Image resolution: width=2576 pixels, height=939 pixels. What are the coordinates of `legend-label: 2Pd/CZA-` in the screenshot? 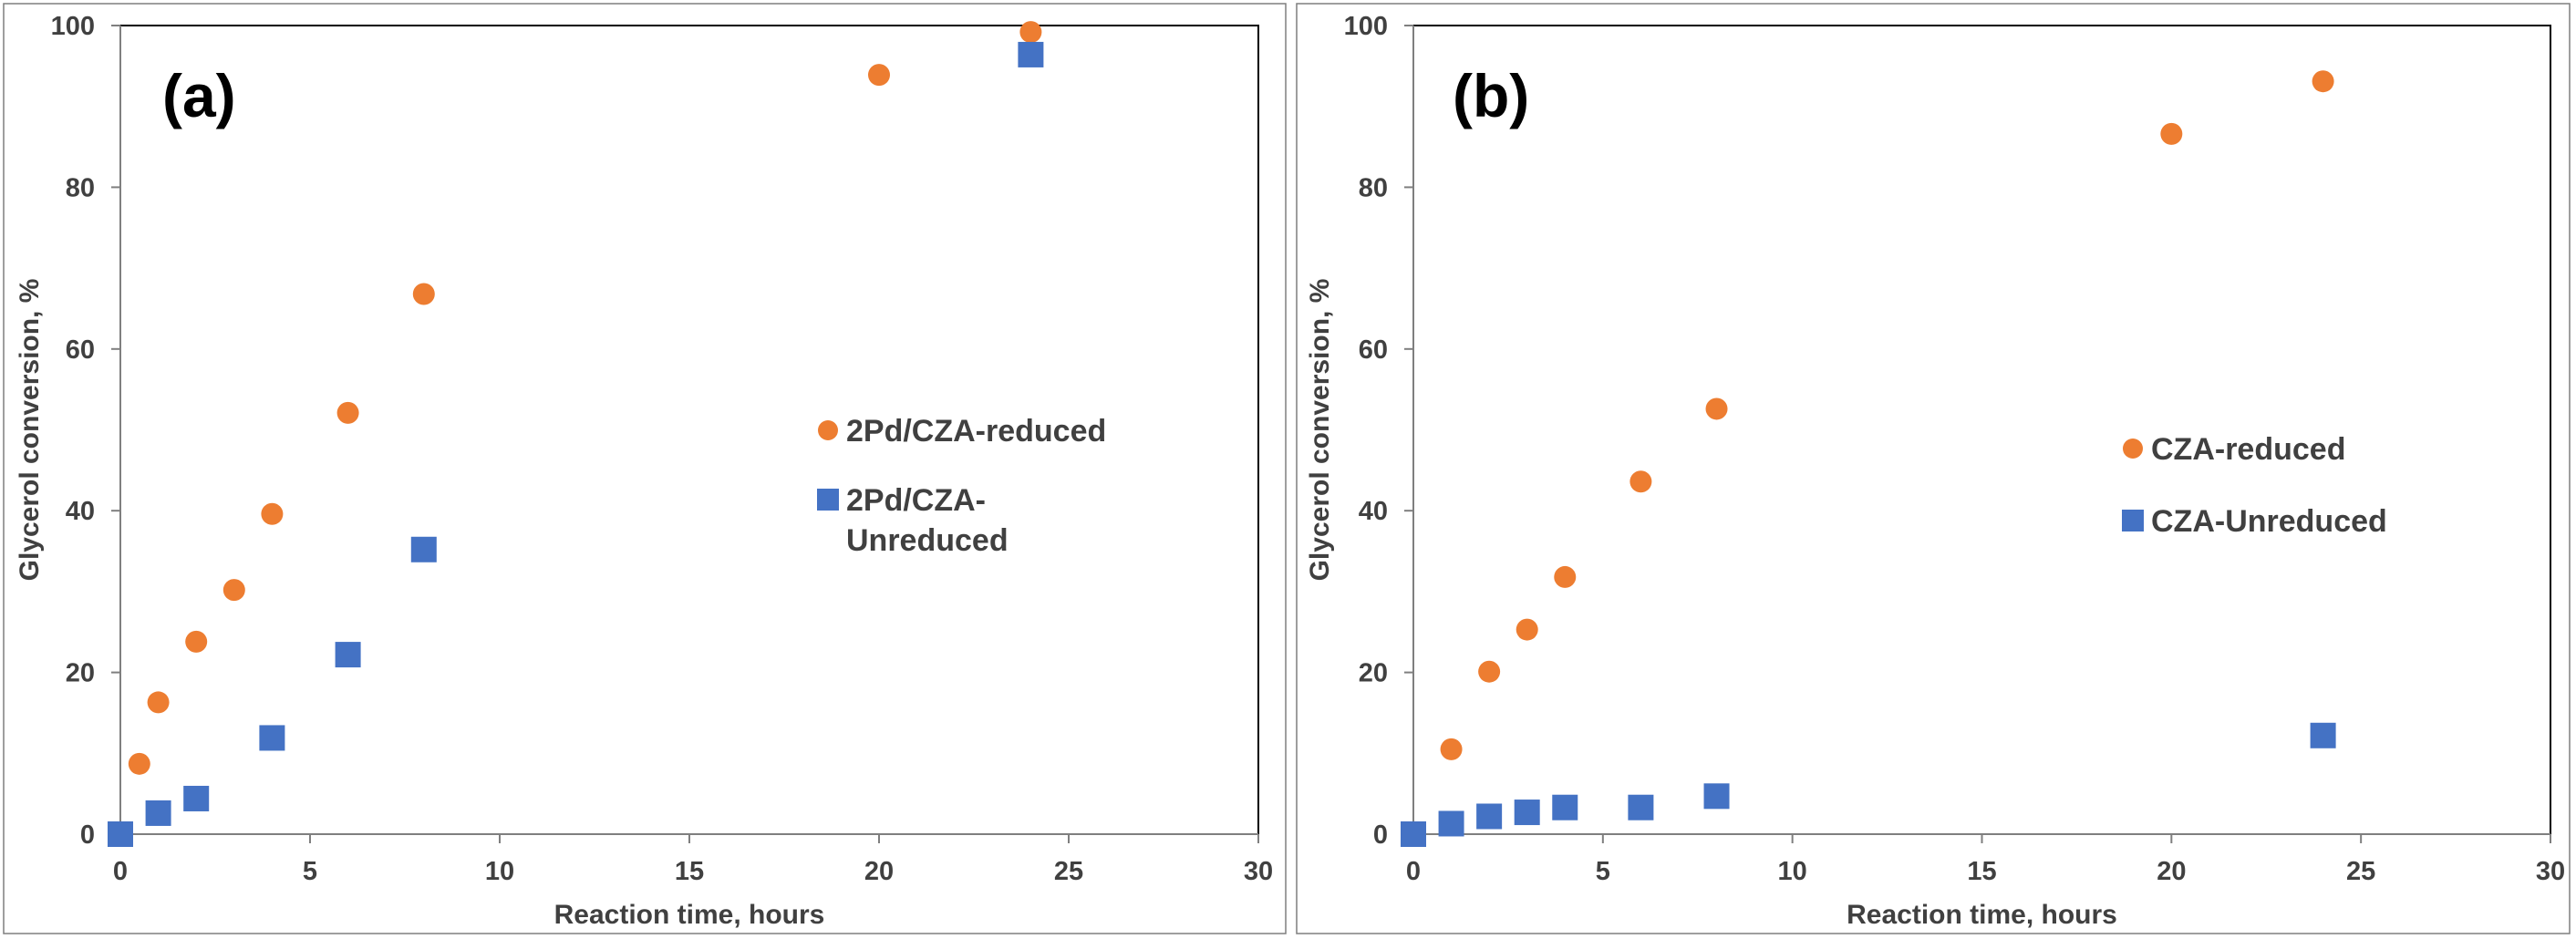 It's located at (916, 500).